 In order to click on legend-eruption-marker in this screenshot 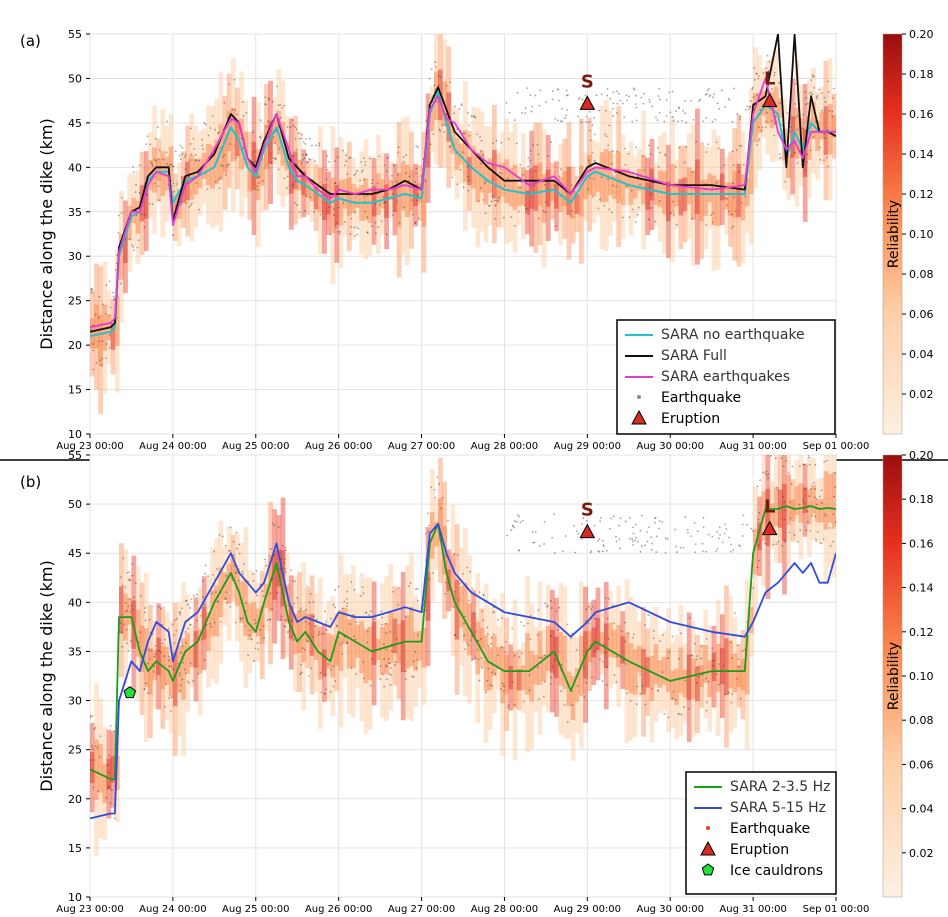, I will do `click(639, 417)`.